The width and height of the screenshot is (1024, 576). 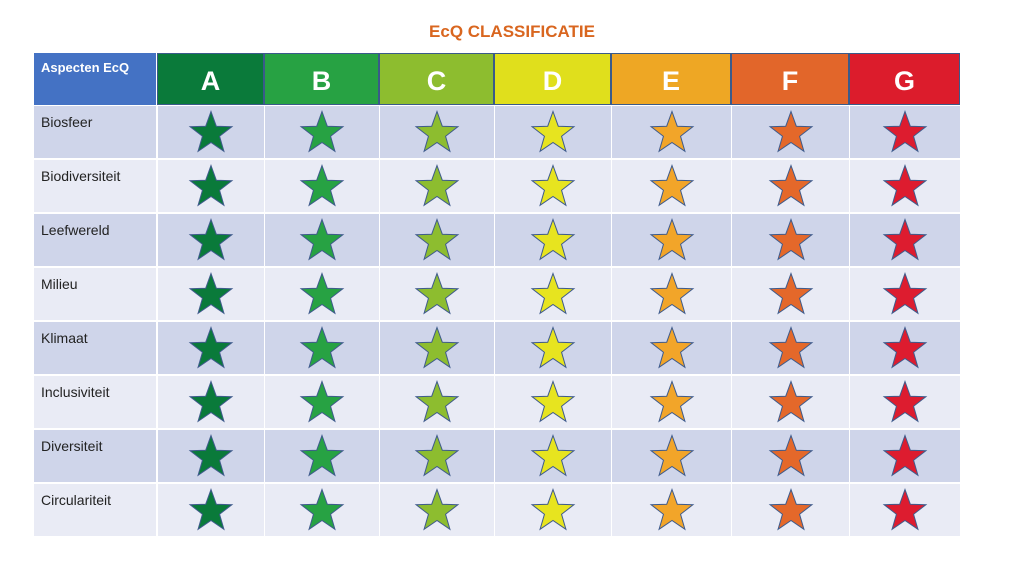 I want to click on row-label: Leefwereld, so click(x=95, y=240).